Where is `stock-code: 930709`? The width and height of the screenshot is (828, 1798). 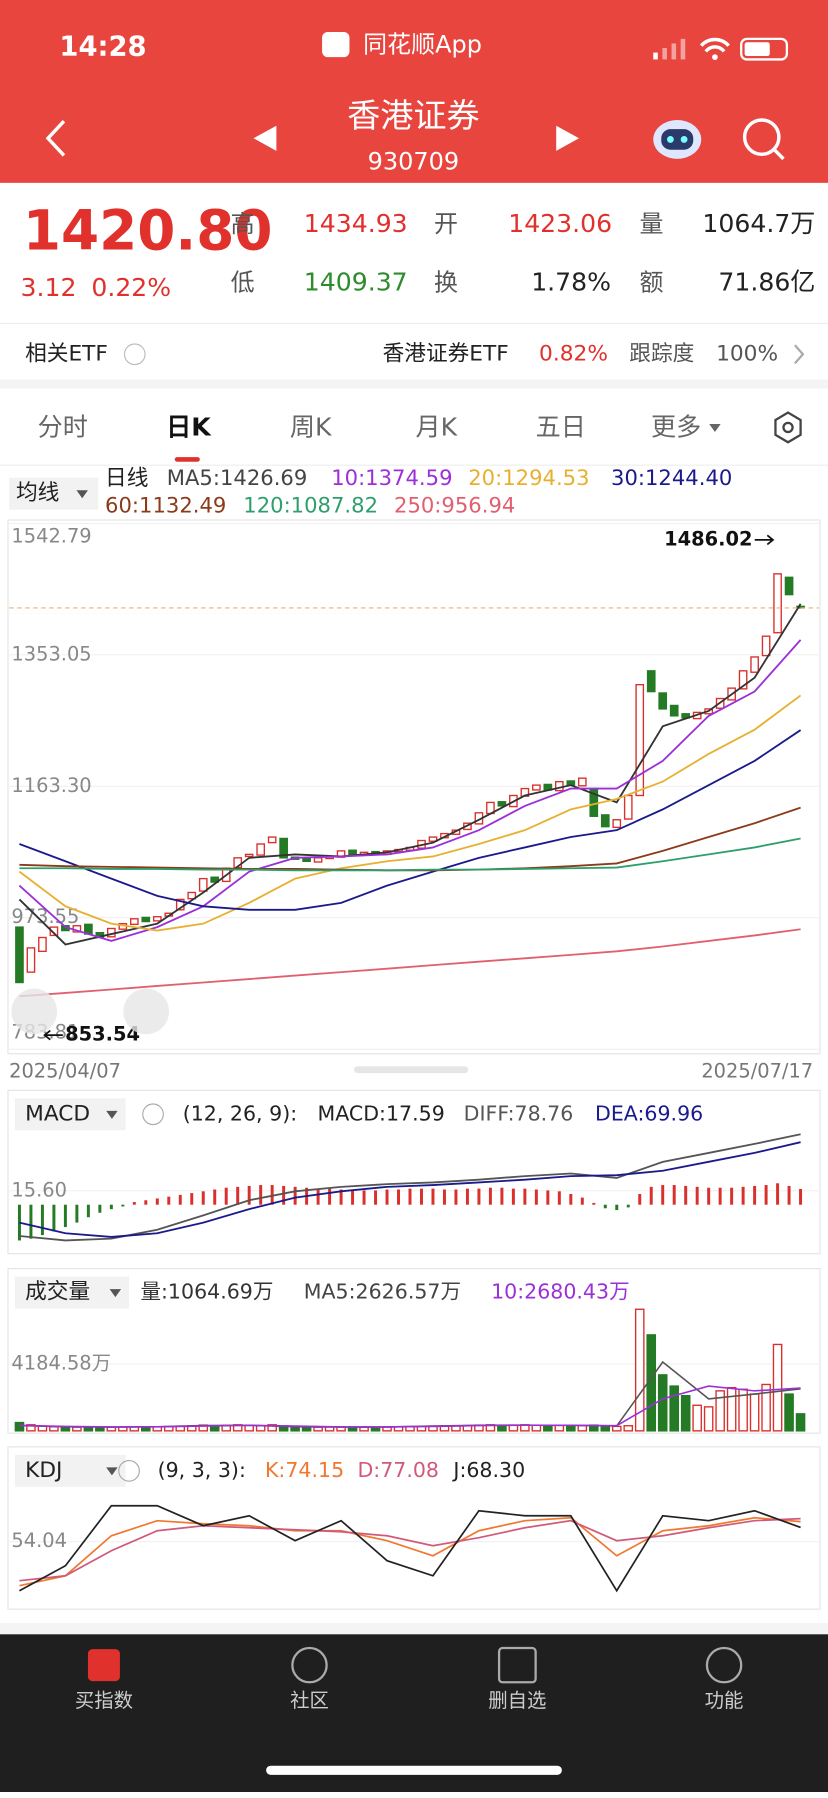
stock-code: 930709 is located at coordinates (414, 161).